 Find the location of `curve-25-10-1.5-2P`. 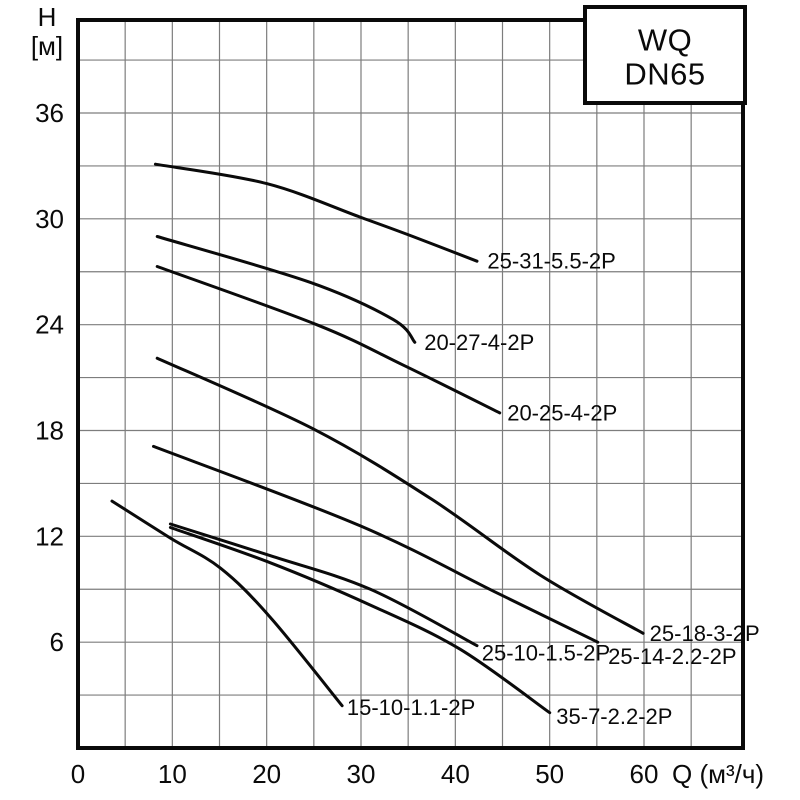

curve-25-10-1.5-2P is located at coordinates (323, 585).